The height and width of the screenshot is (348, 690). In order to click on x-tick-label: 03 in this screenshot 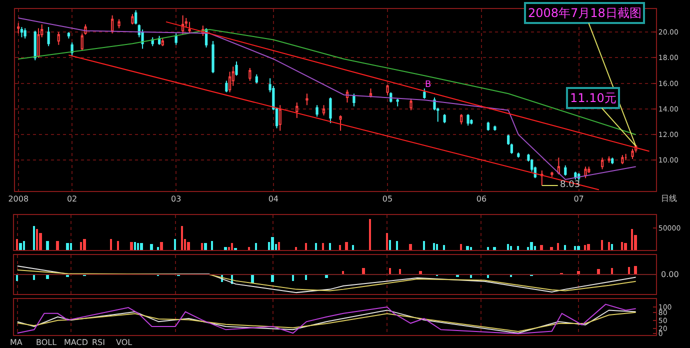, I will do `click(176, 199)`.